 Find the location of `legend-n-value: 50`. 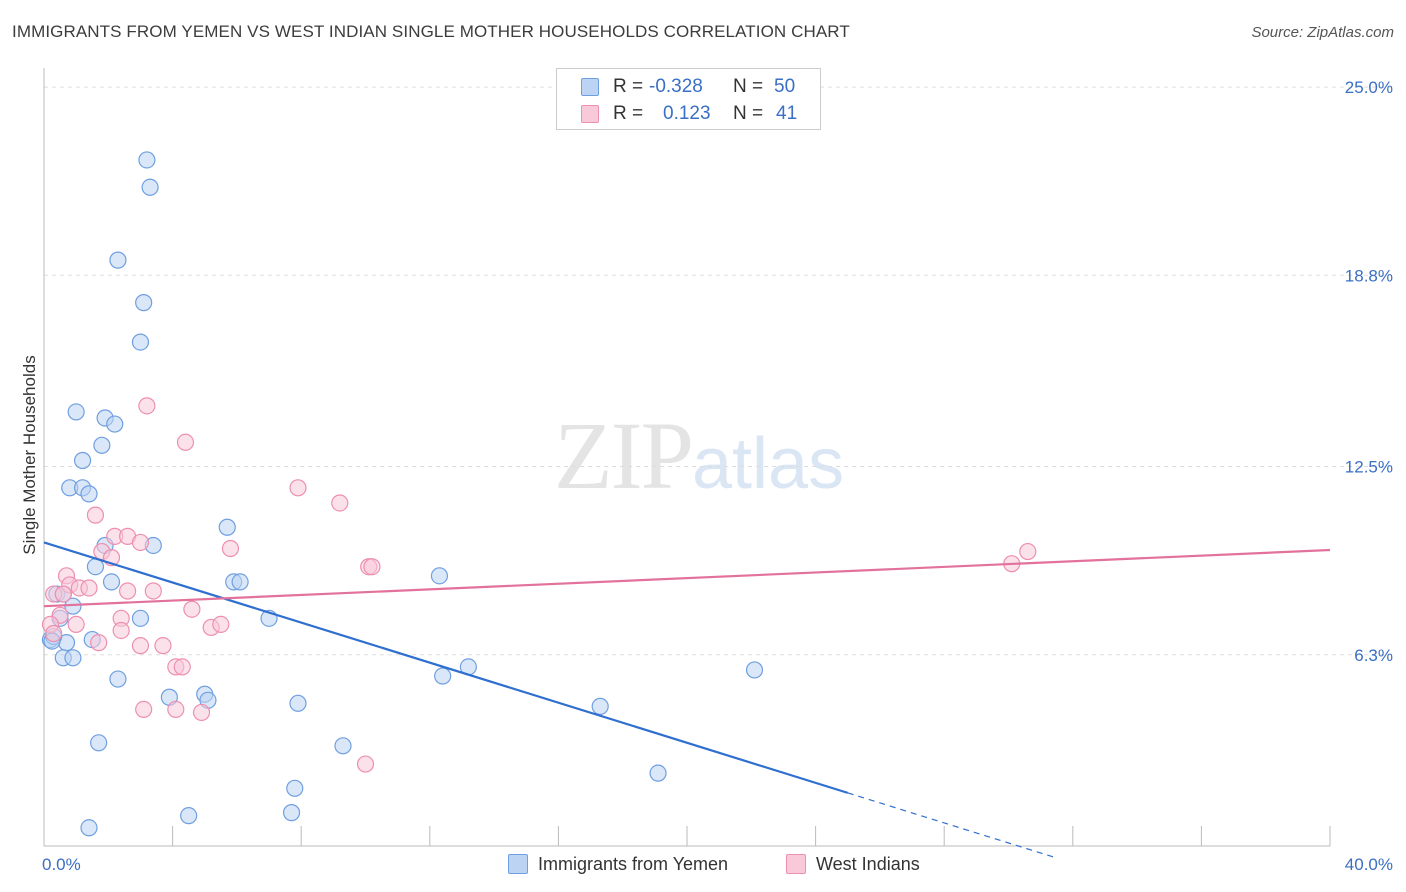

legend-n-value: 50 is located at coordinates (785, 86).